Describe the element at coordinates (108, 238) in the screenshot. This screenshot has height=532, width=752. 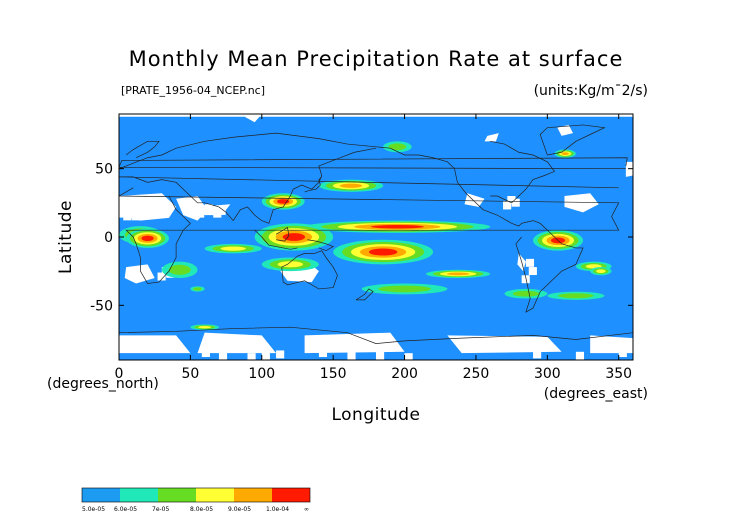
I see `y-tick-label-1: 0` at that location.